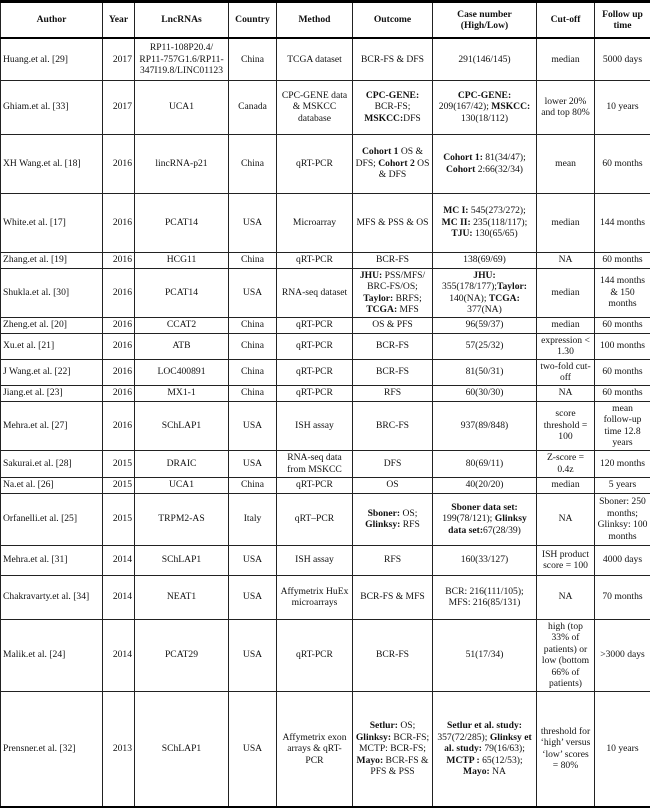  What do you see at coordinates (497, 210) in the screenshot?
I see `cell-text-segment: 545(273/272);` at bounding box center [497, 210].